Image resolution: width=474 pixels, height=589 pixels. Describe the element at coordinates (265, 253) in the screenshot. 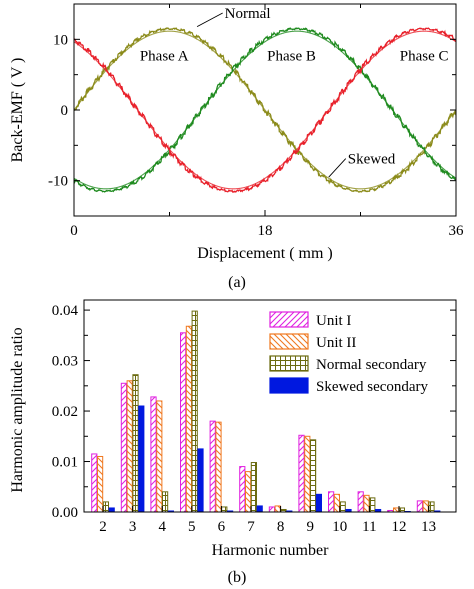

I see `emf-x-axis-label: Displacement ( mm )` at that location.